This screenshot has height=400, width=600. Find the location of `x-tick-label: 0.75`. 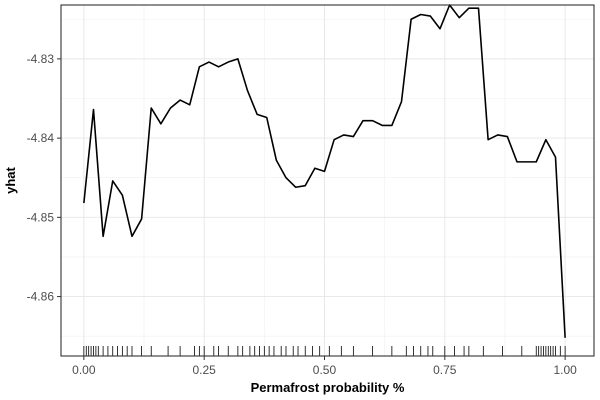

x-tick-label: 0.75 is located at coordinates (445, 370).